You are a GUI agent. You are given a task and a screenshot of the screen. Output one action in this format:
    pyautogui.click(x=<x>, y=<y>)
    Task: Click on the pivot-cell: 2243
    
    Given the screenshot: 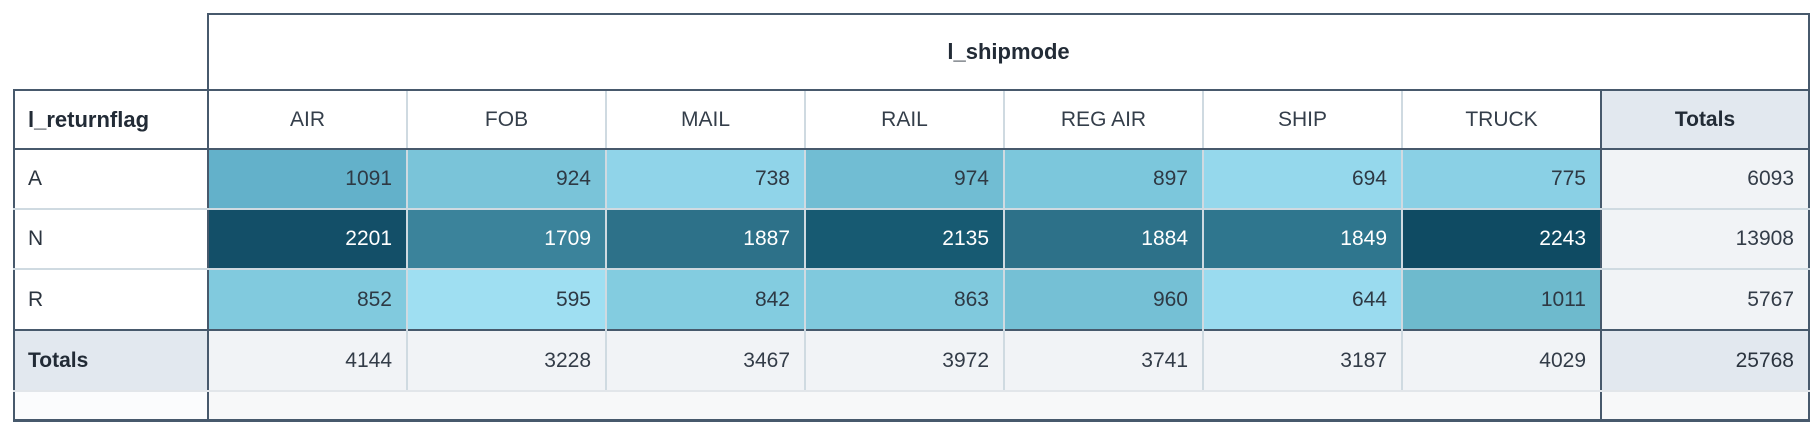 What is the action you would take?
    pyautogui.click(x=1501, y=239)
    